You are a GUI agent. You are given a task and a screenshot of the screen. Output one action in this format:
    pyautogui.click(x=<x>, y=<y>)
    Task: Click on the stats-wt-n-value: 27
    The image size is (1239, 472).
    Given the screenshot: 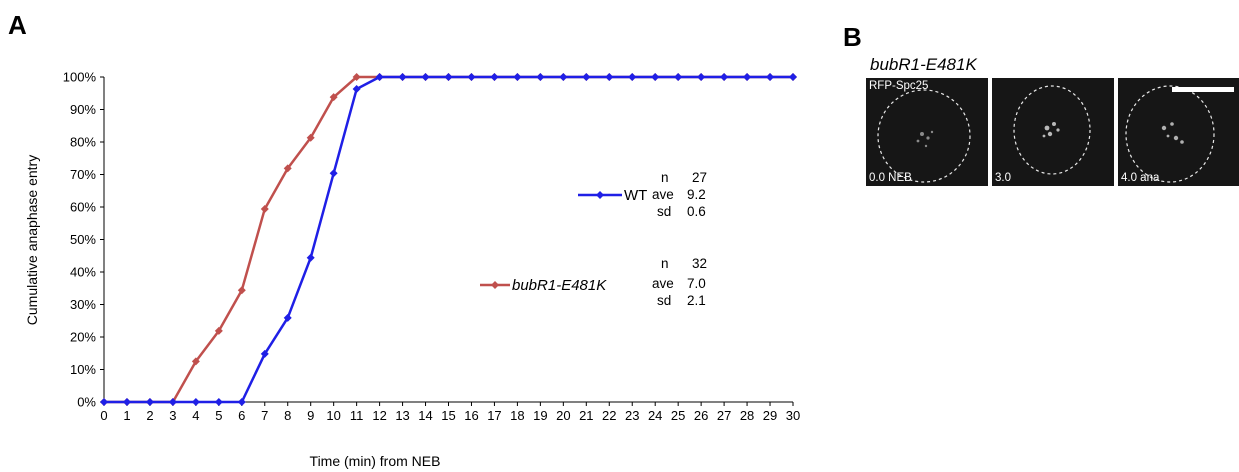 What is the action you would take?
    pyautogui.click(x=699, y=177)
    